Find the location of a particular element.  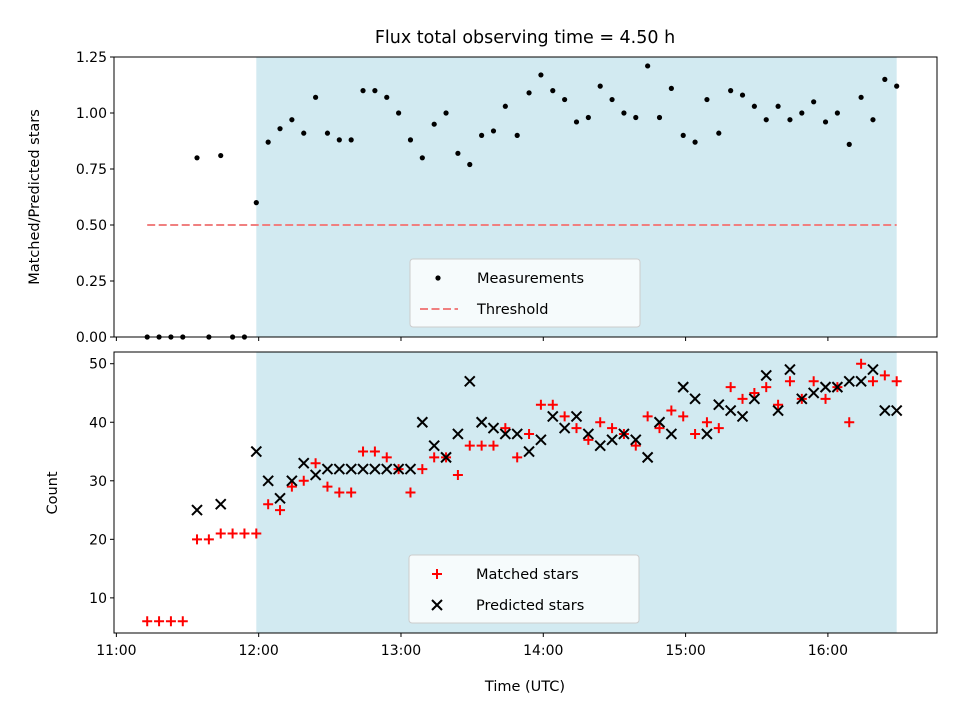

x-tick-label: 14:00 is located at coordinates (543, 651).